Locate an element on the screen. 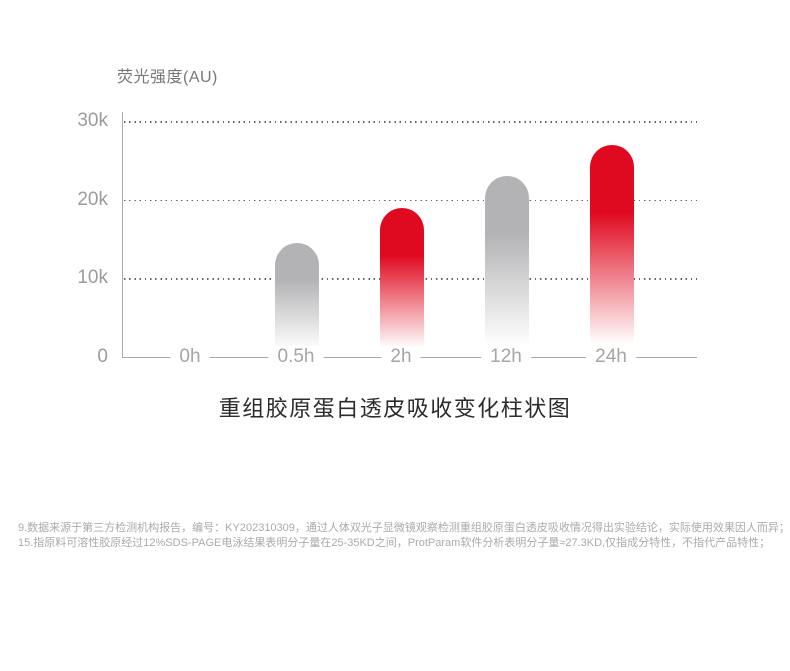 This screenshot has width=790, height=671. x-tick-label-0h: 0h is located at coordinates (190, 357).